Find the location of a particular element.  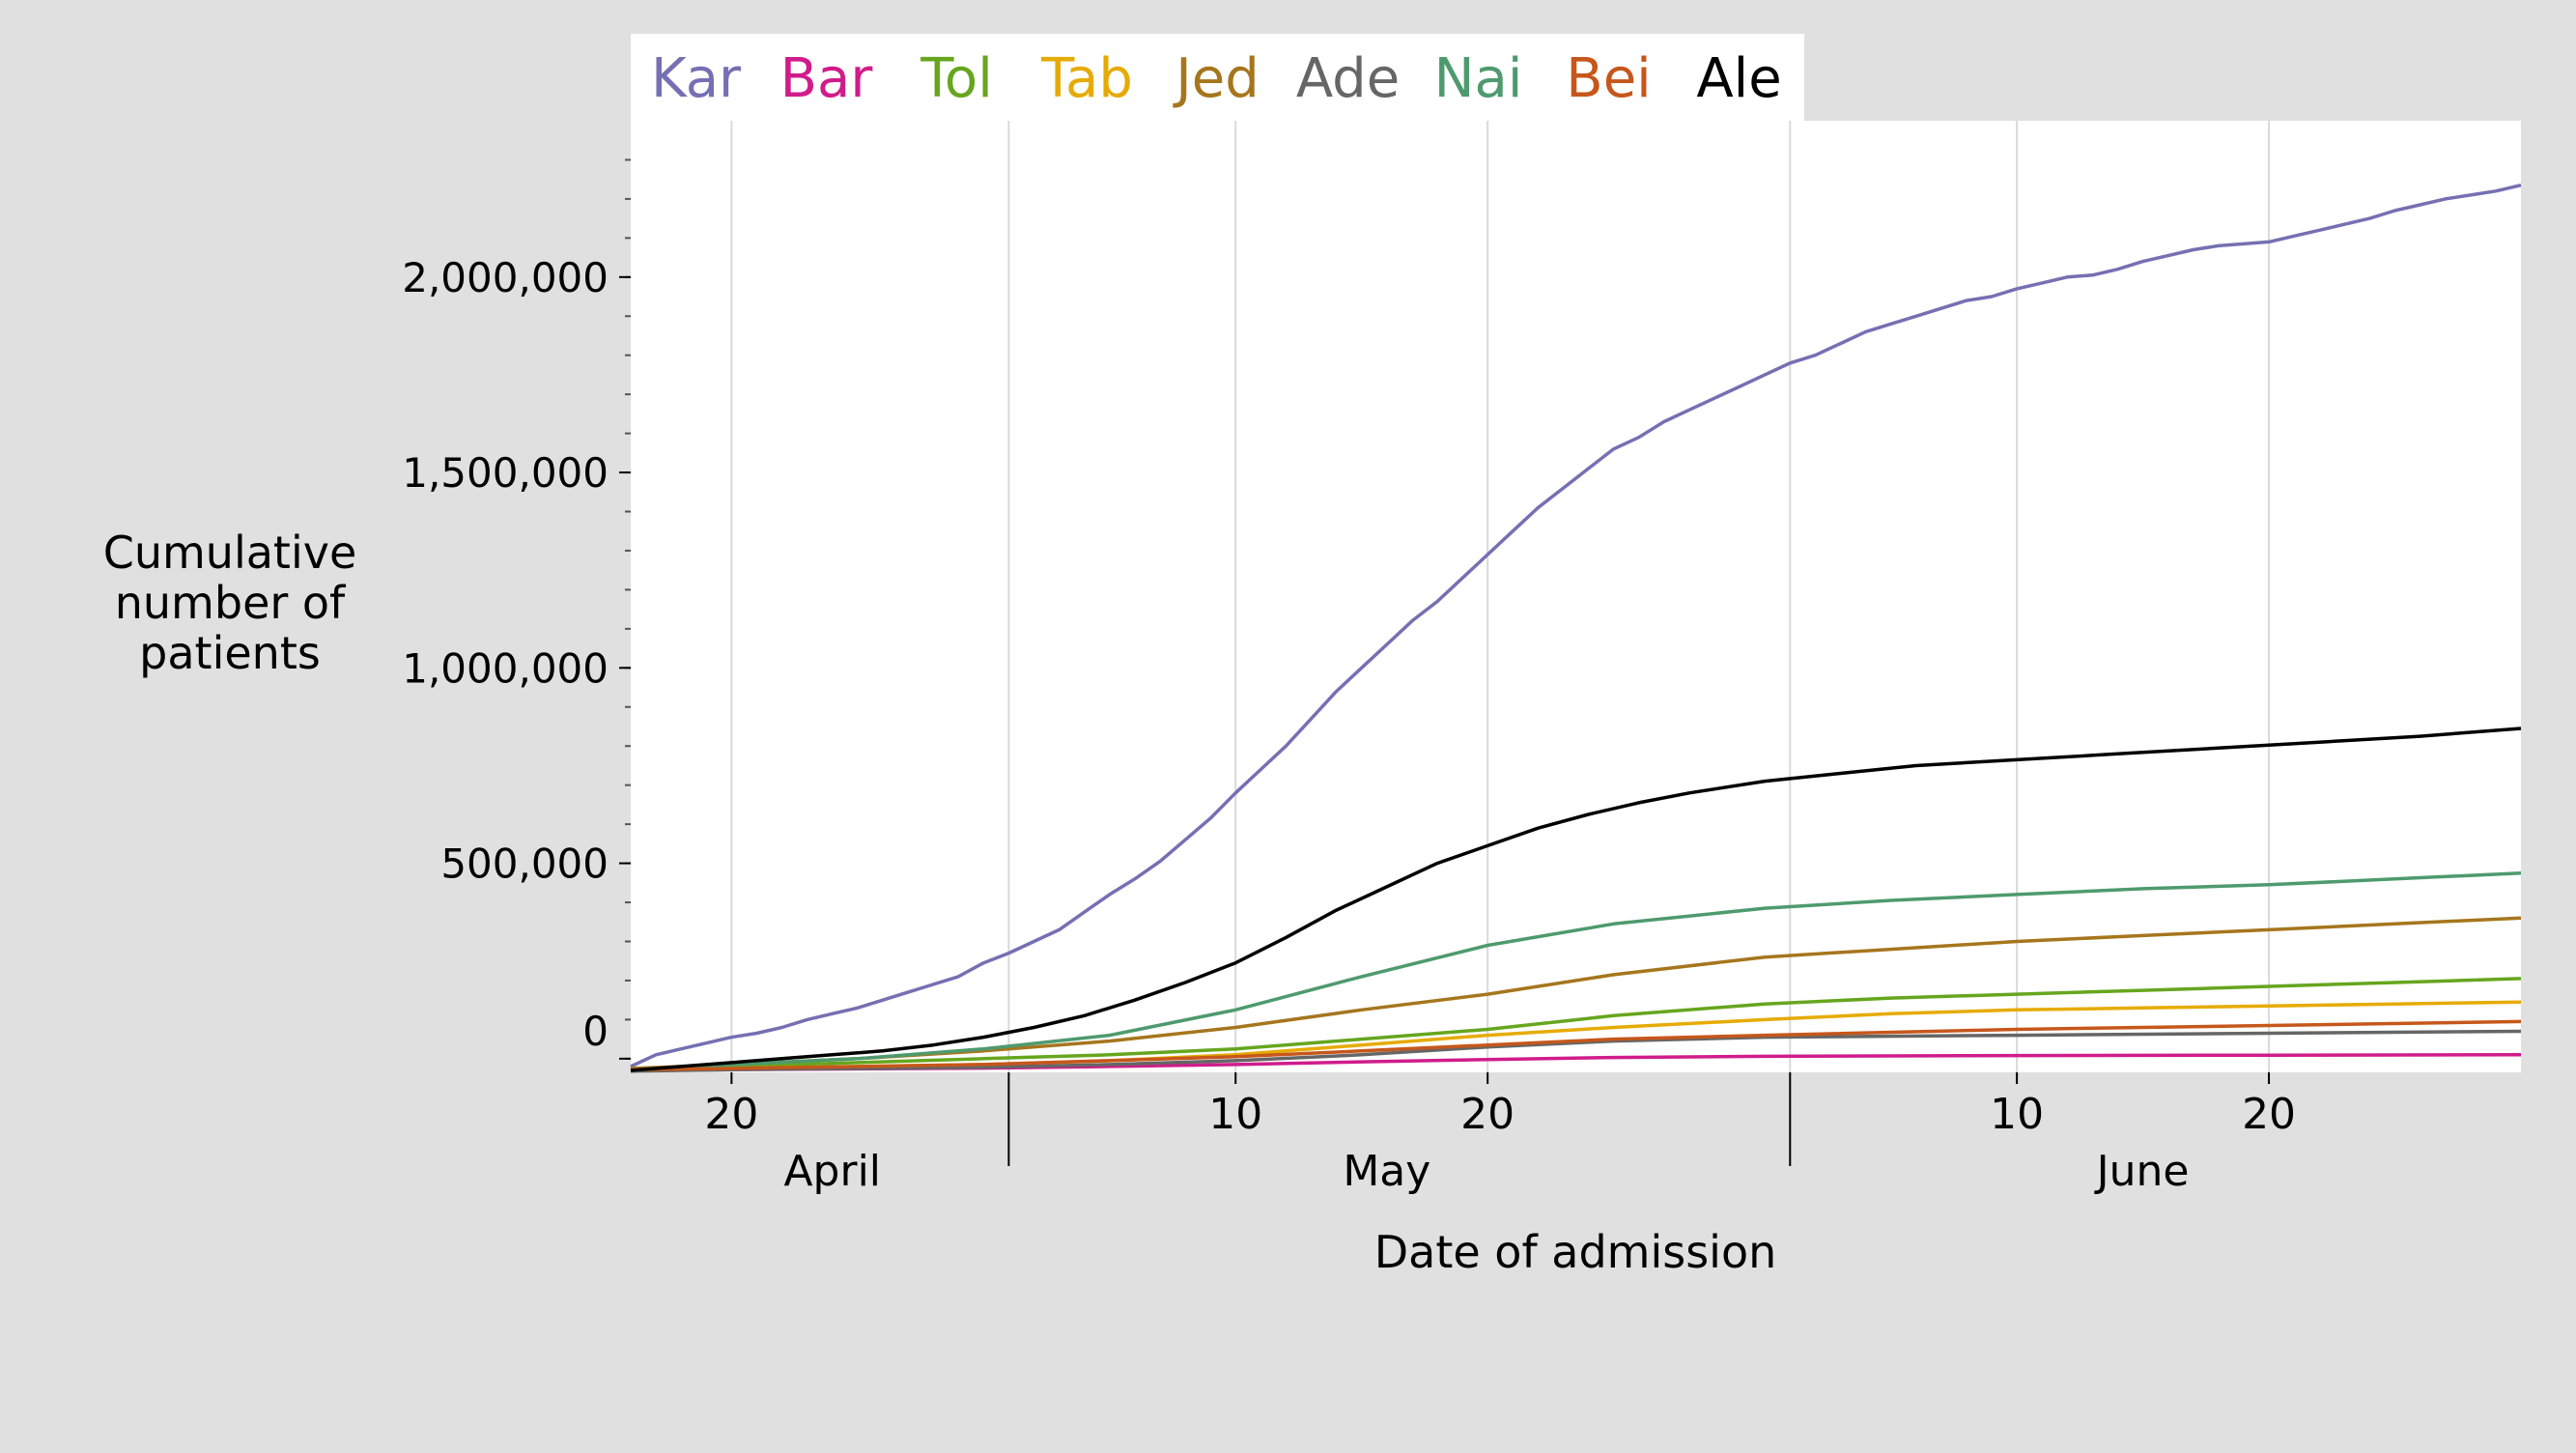

legend-entry-kar: Kar is located at coordinates (696, 78).